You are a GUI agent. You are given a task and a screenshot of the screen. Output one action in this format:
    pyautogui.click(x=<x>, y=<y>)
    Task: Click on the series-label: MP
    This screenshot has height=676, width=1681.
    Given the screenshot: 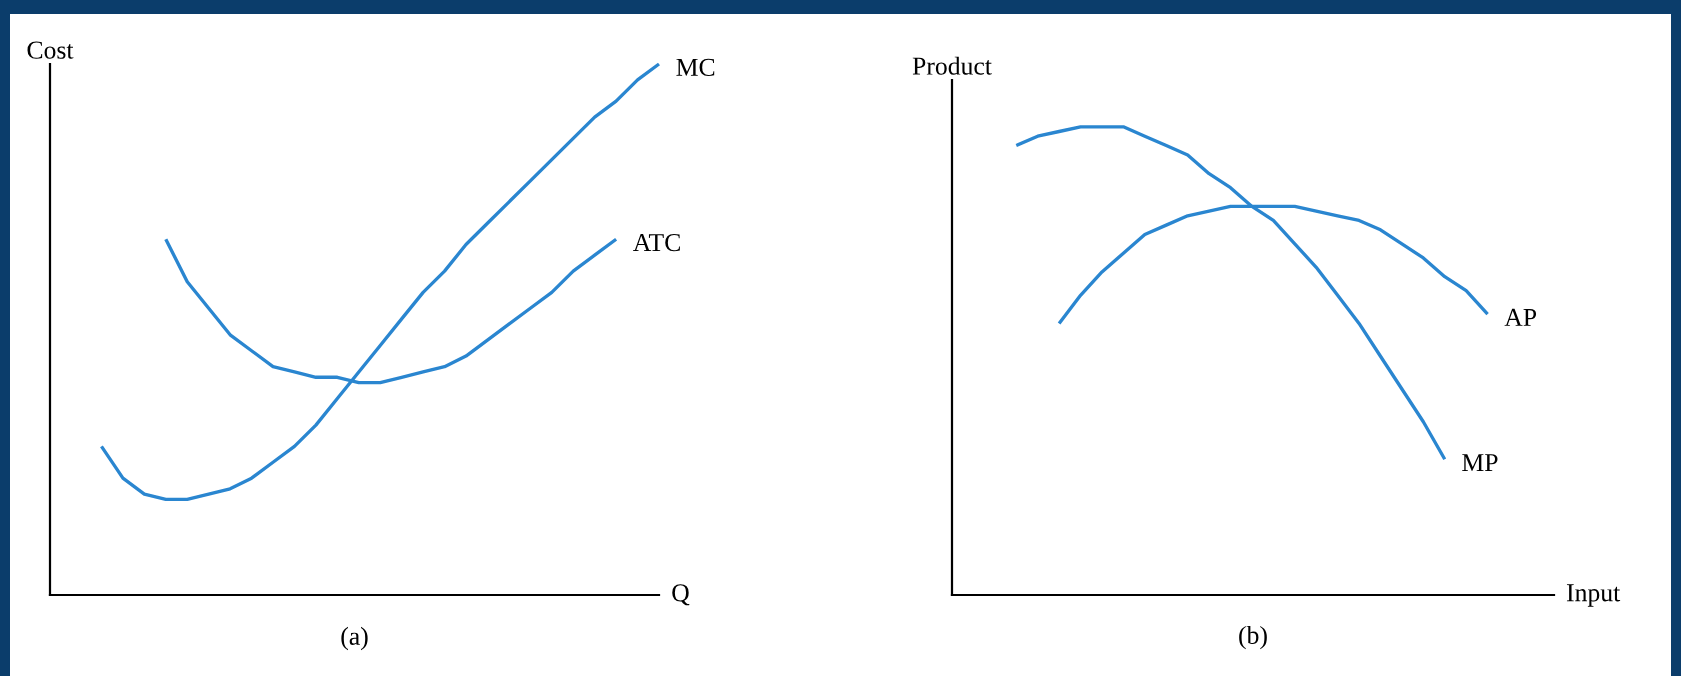 What is the action you would take?
    pyautogui.click(x=1480, y=462)
    